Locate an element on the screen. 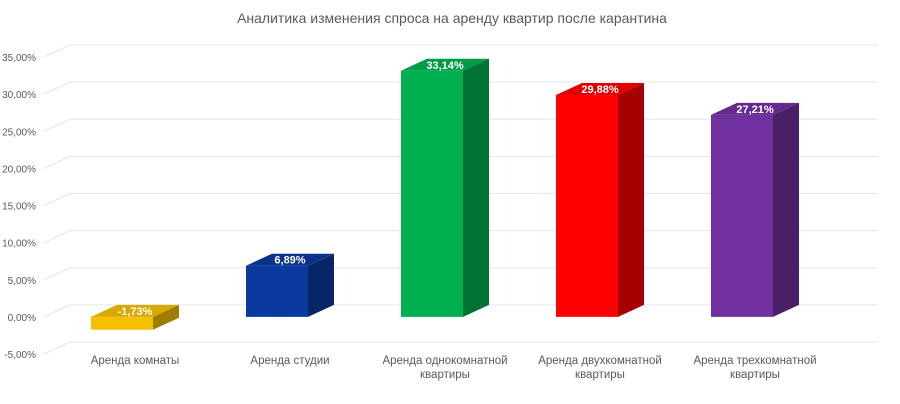 This screenshot has width=900, height=404. data-label: 29,88% is located at coordinates (600, 90).